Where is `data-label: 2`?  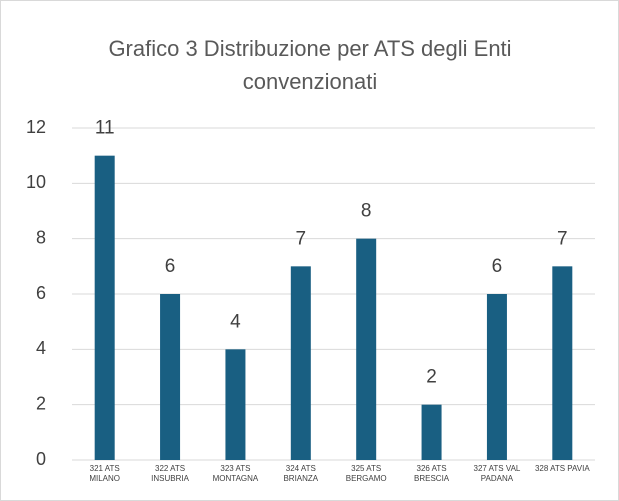
data-label: 2 is located at coordinates (431, 377).